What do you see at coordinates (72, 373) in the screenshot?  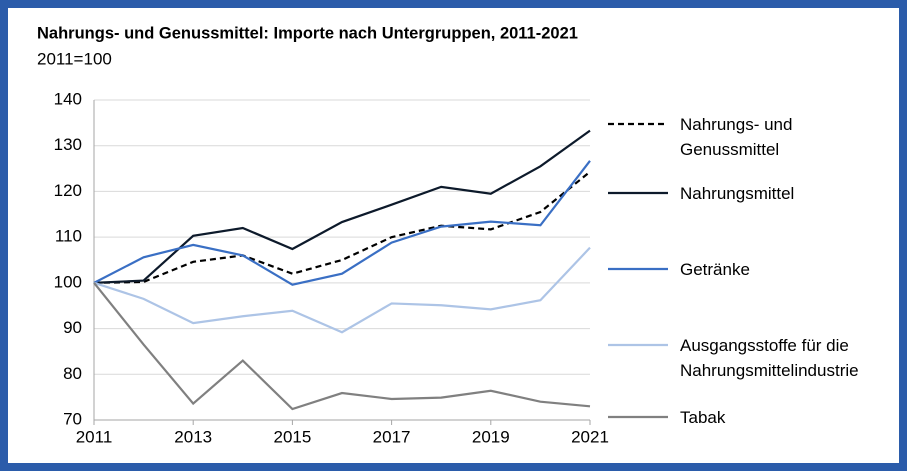 I see `y-tick-label: 80` at bounding box center [72, 373].